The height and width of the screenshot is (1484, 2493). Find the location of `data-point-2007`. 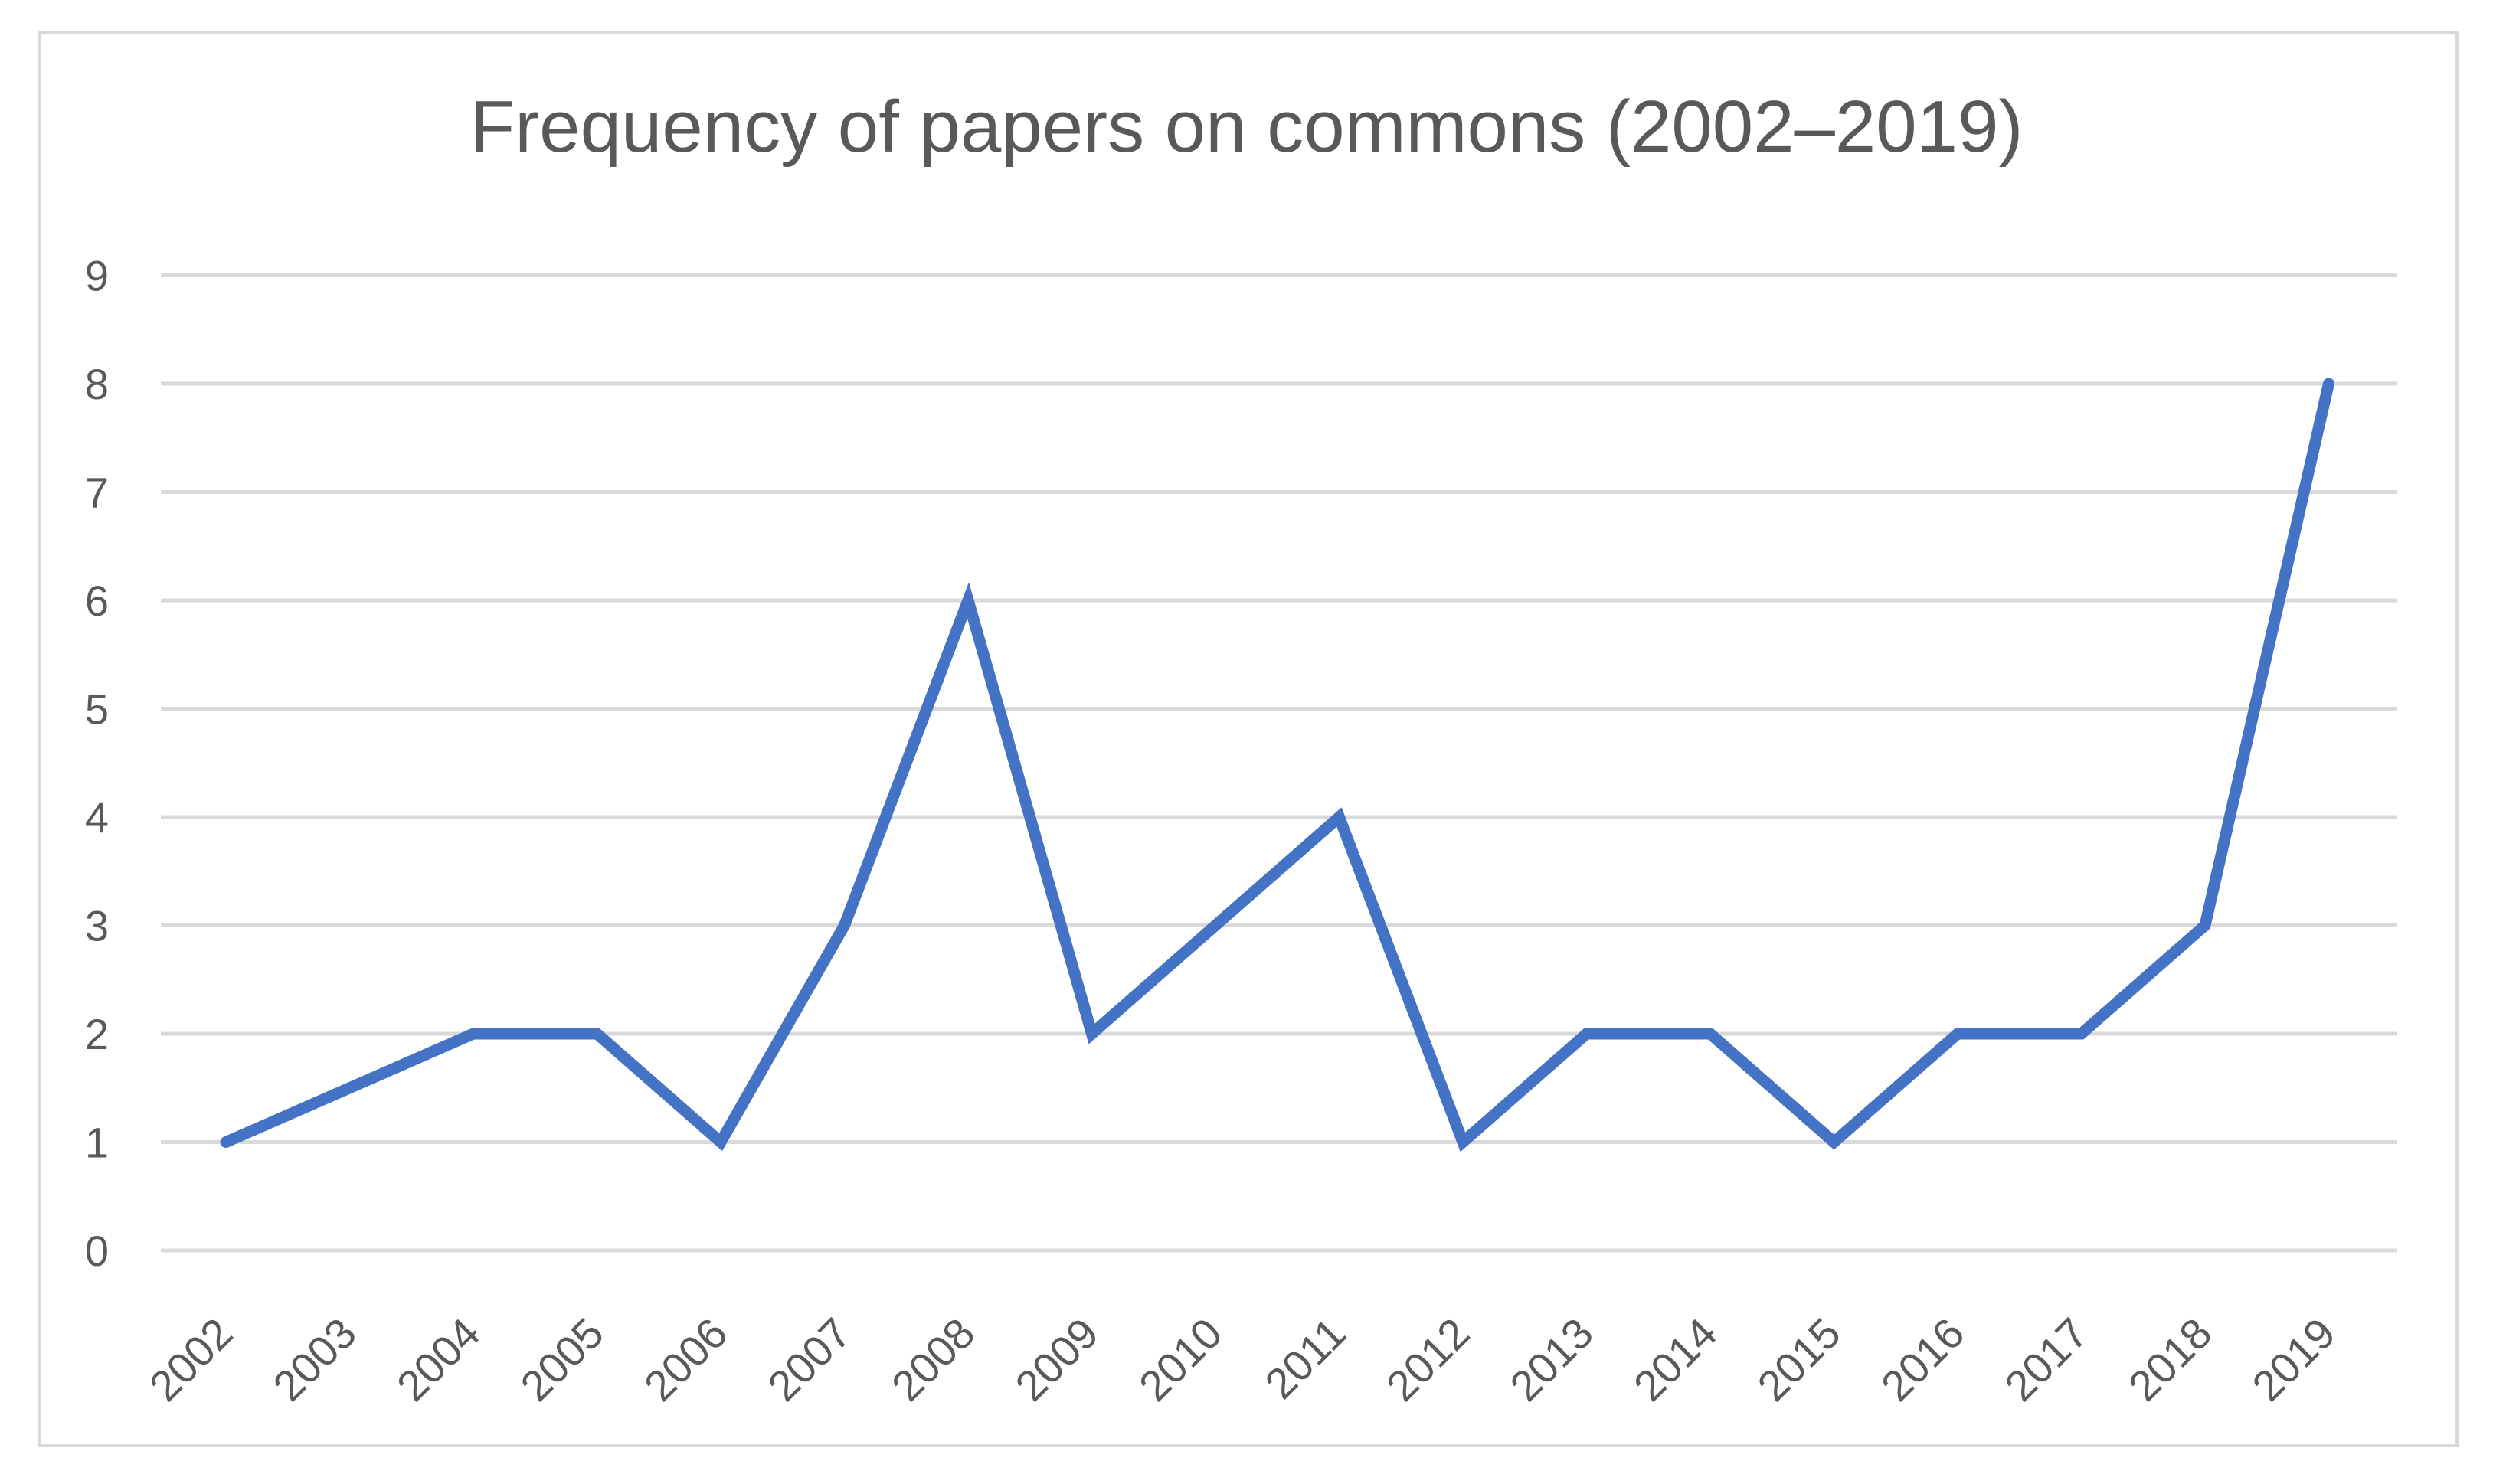

data-point-2007 is located at coordinates (845, 925).